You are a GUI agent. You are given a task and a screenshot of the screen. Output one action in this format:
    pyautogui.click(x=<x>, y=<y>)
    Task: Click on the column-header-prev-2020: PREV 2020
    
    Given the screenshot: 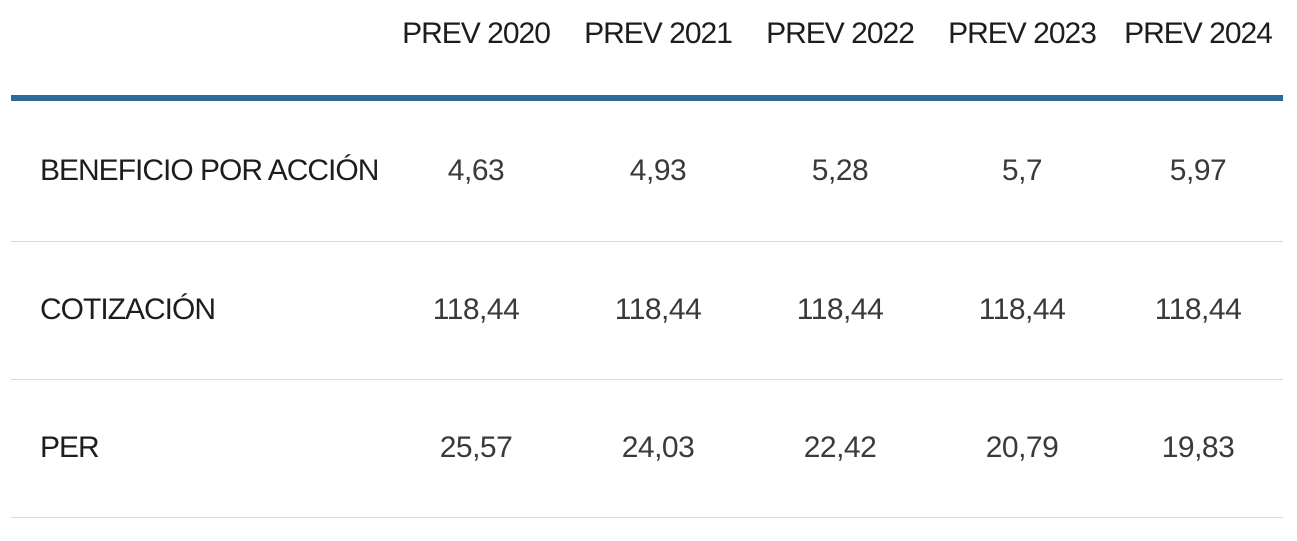 What is the action you would take?
    pyautogui.click(x=476, y=50)
    